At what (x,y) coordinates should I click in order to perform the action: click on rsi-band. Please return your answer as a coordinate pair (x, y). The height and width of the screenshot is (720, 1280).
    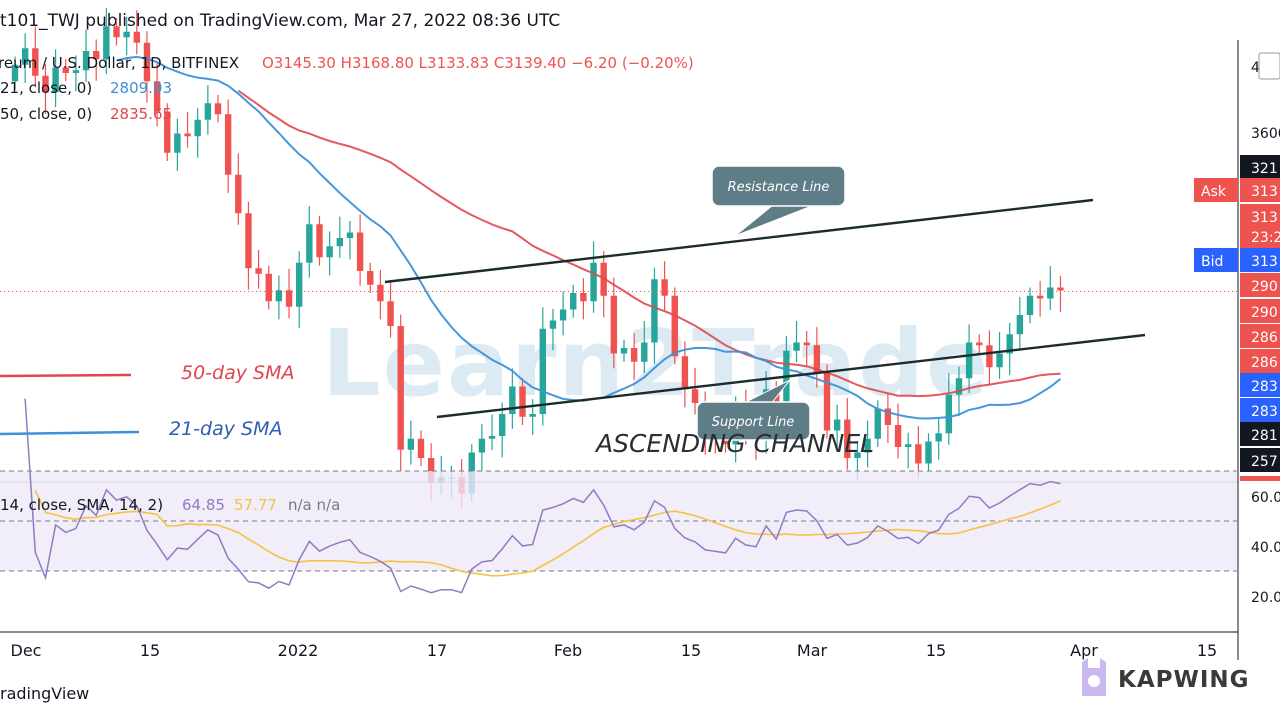
    Looking at the image, I should click on (618, 521).